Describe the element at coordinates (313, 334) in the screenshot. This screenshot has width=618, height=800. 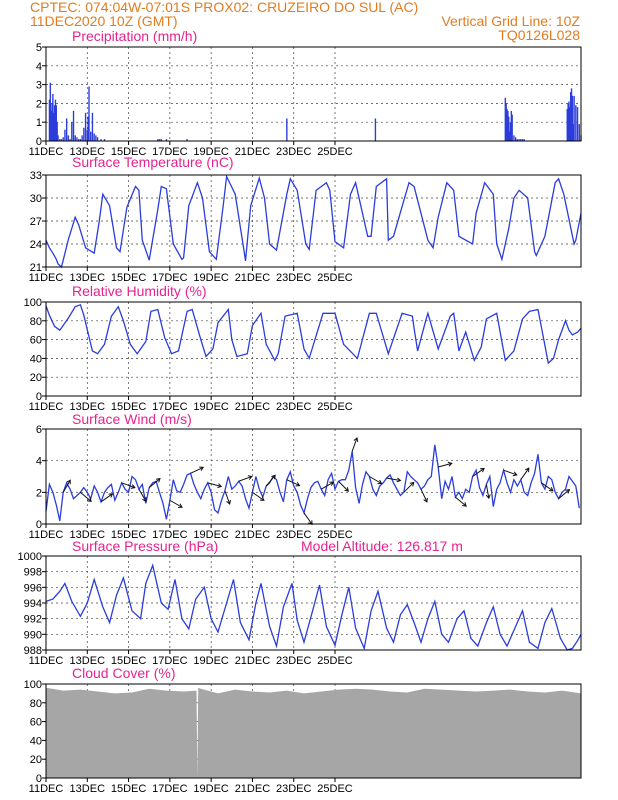
I see `rh-series-line` at that location.